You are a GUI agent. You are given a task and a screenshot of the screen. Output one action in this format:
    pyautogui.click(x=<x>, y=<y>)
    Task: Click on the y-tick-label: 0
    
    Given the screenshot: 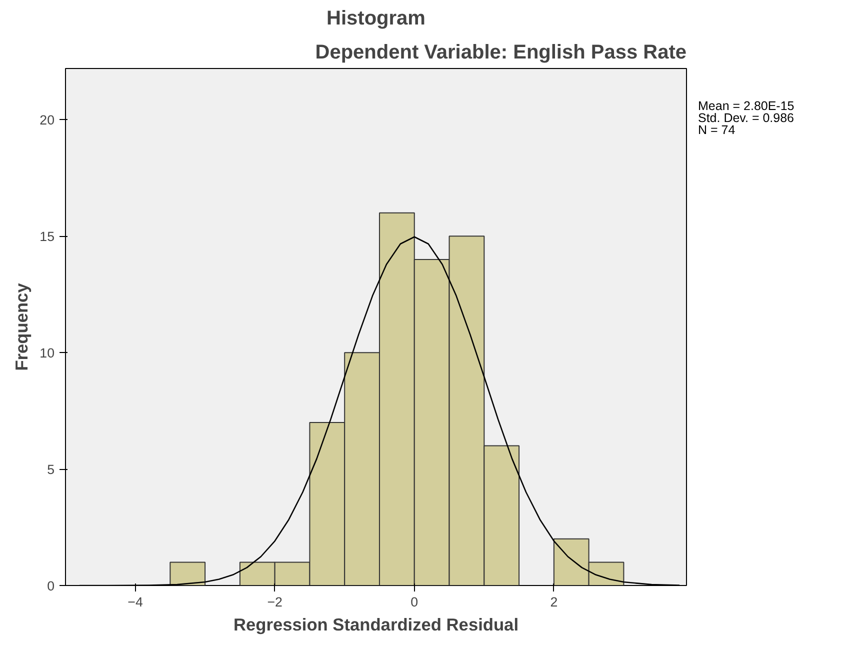 What is the action you would take?
    pyautogui.click(x=51, y=586)
    